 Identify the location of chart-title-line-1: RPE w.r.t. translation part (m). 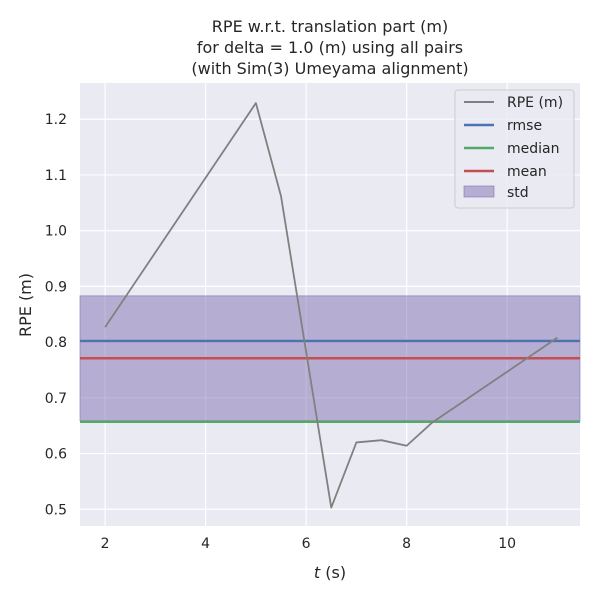
(330, 26).